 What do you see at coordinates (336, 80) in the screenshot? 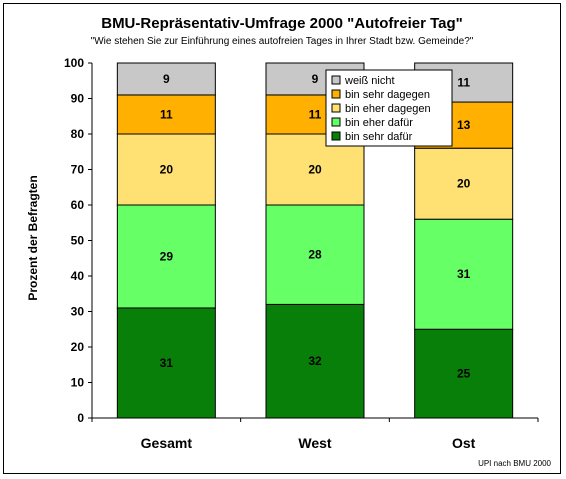
I see `legend-swatch-weiss-nicht` at bounding box center [336, 80].